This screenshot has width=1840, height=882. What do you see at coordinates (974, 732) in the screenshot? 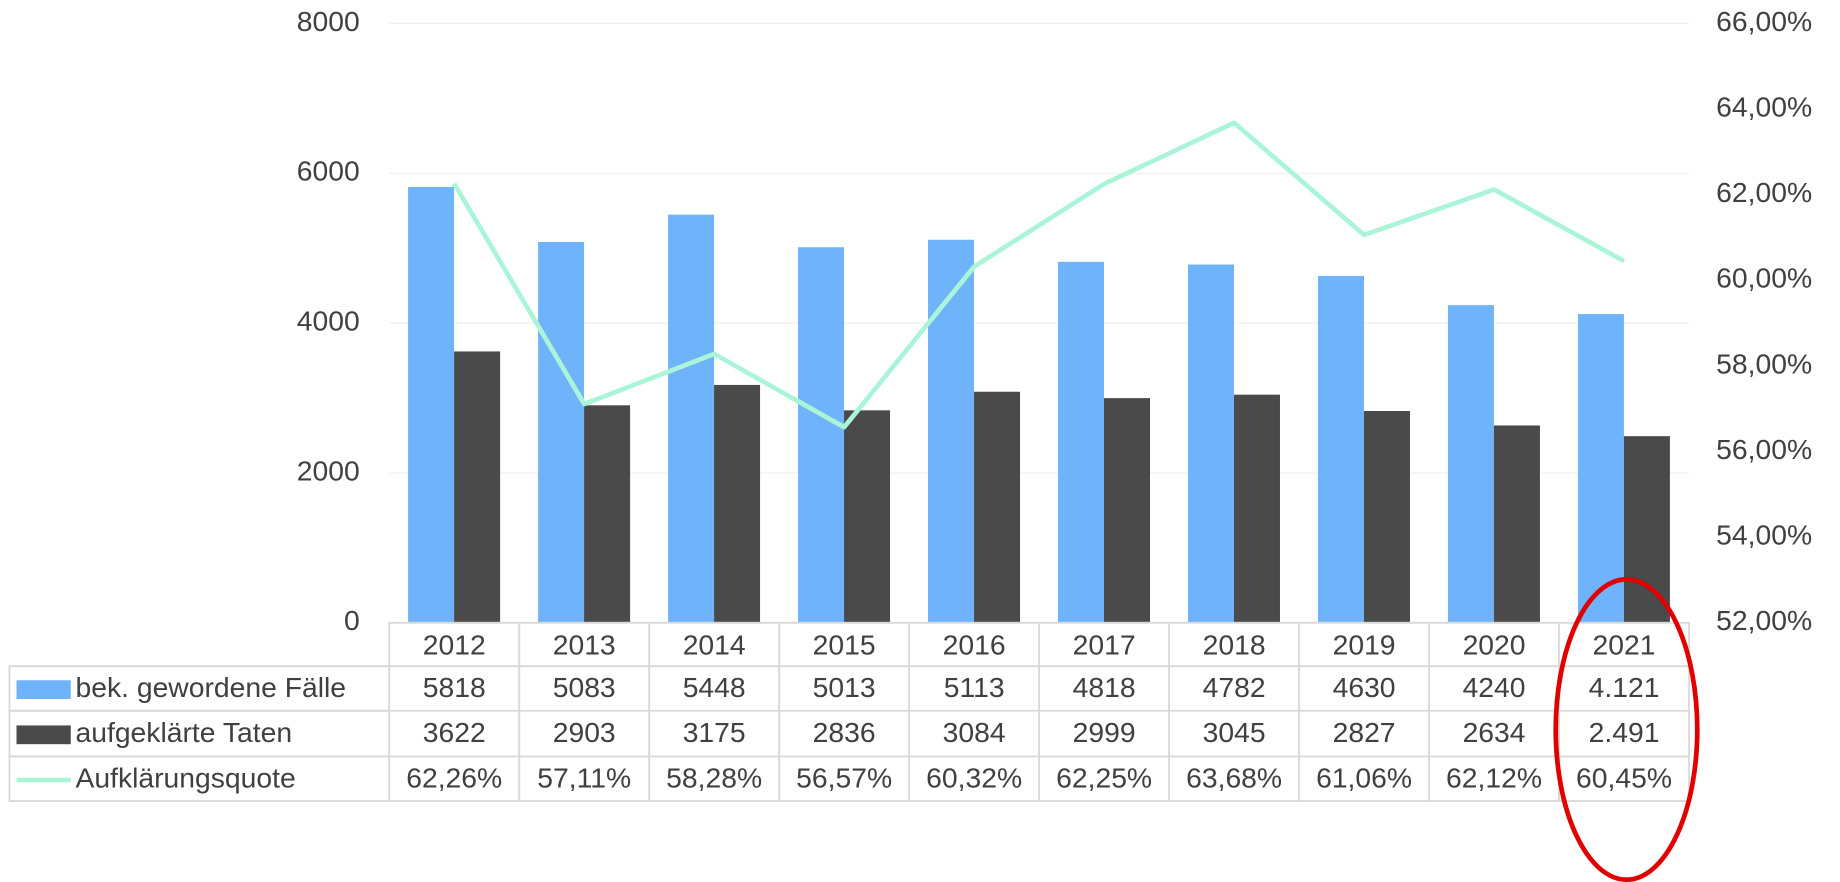
I see `table-value: 3084` at bounding box center [974, 732].